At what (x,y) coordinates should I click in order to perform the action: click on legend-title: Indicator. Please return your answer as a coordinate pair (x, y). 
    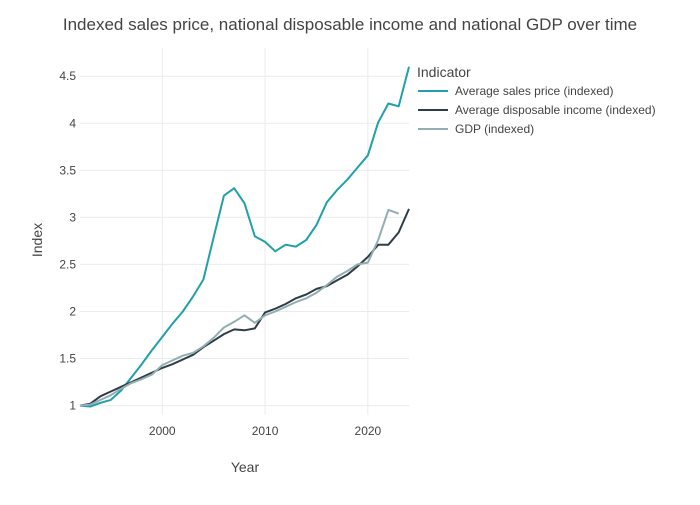
    Looking at the image, I should click on (444, 72).